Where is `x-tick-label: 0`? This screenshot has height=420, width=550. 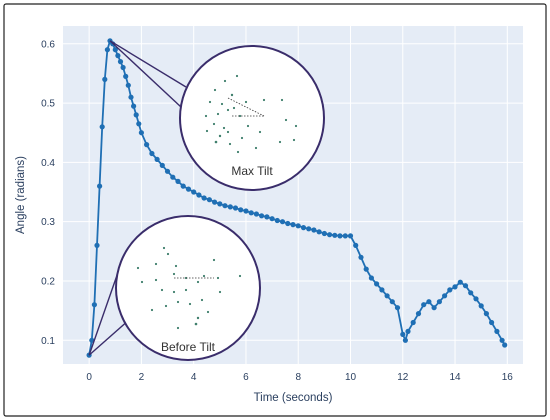 x-tick-label: 0 is located at coordinates (89, 377).